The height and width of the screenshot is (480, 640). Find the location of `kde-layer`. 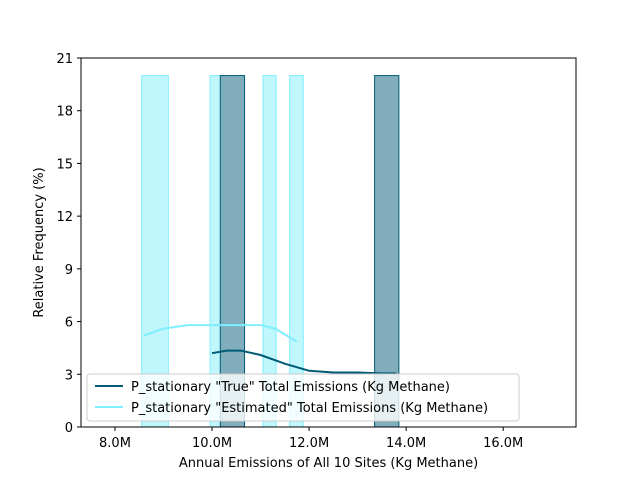

kde-layer is located at coordinates (270, 349).